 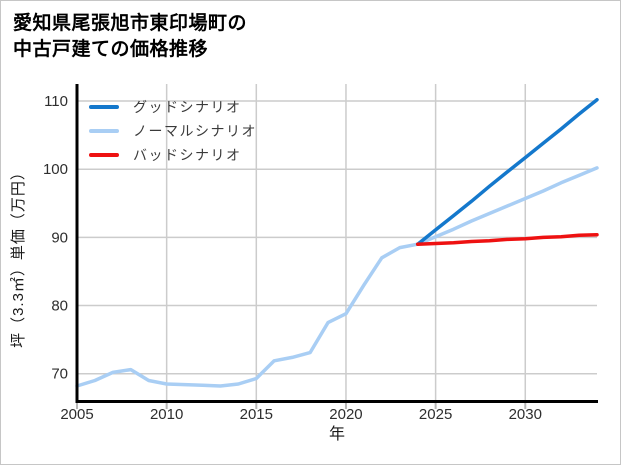 I want to click on x-tick-label: 2025, so click(x=435, y=414).